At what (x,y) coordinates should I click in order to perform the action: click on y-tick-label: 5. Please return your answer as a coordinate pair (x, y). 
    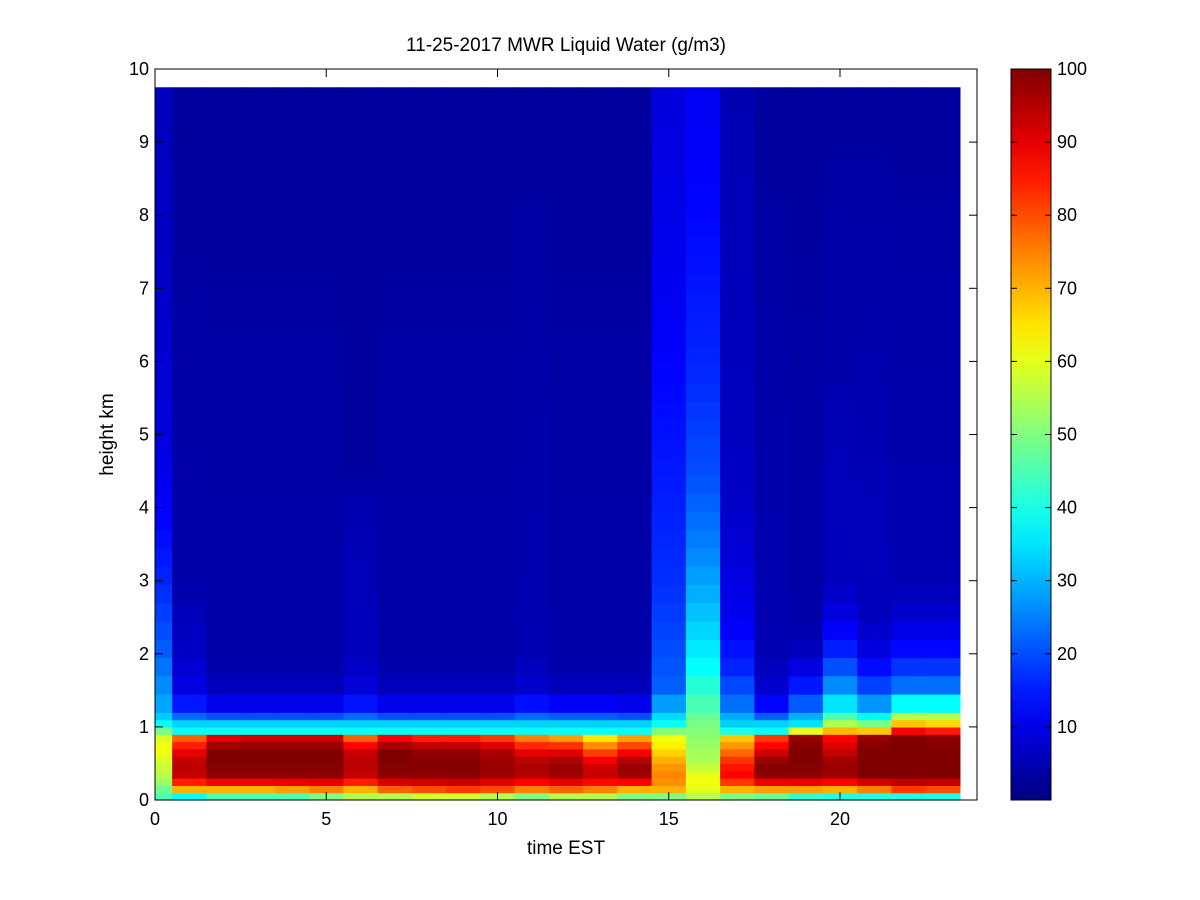
    Looking at the image, I should click on (144, 435).